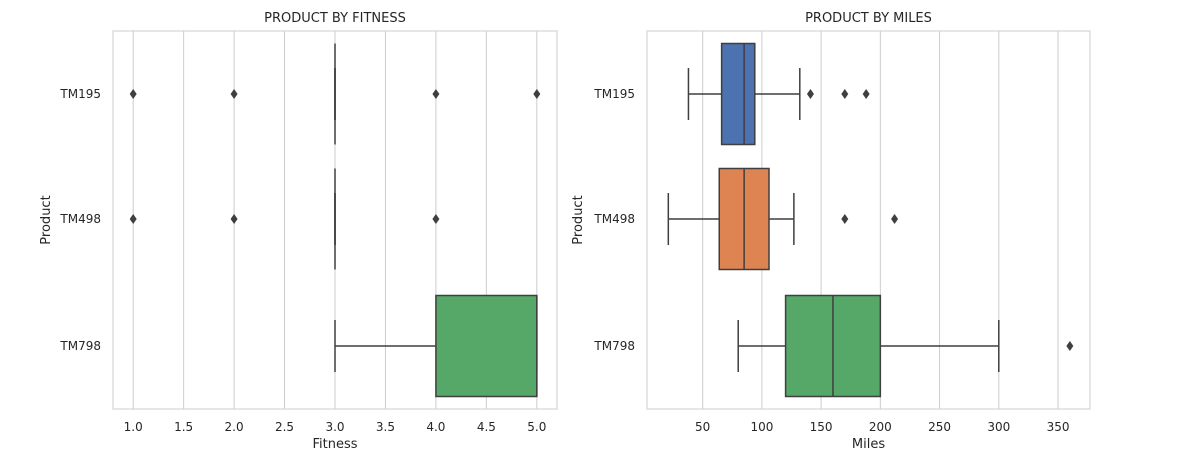 This screenshot has height=468, width=1185. What do you see at coordinates (335, 18) in the screenshot?
I see `chart-title: PRODUCT BY FITNESS` at bounding box center [335, 18].